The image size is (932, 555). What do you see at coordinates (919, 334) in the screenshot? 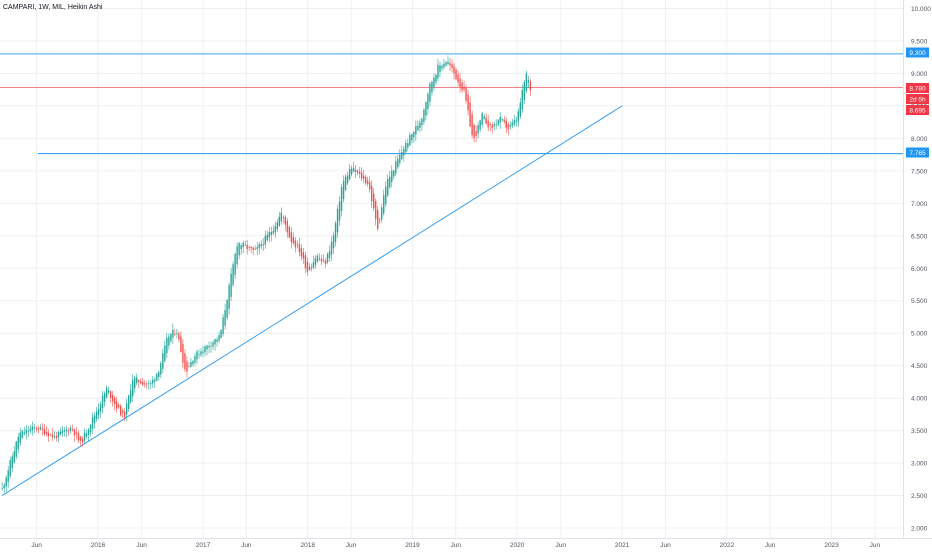
I see `y-tick-label: 5.000` at bounding box center [919, 334].